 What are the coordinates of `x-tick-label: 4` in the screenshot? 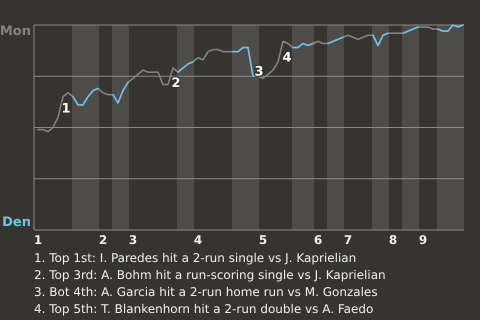 It's located at (198, 240).